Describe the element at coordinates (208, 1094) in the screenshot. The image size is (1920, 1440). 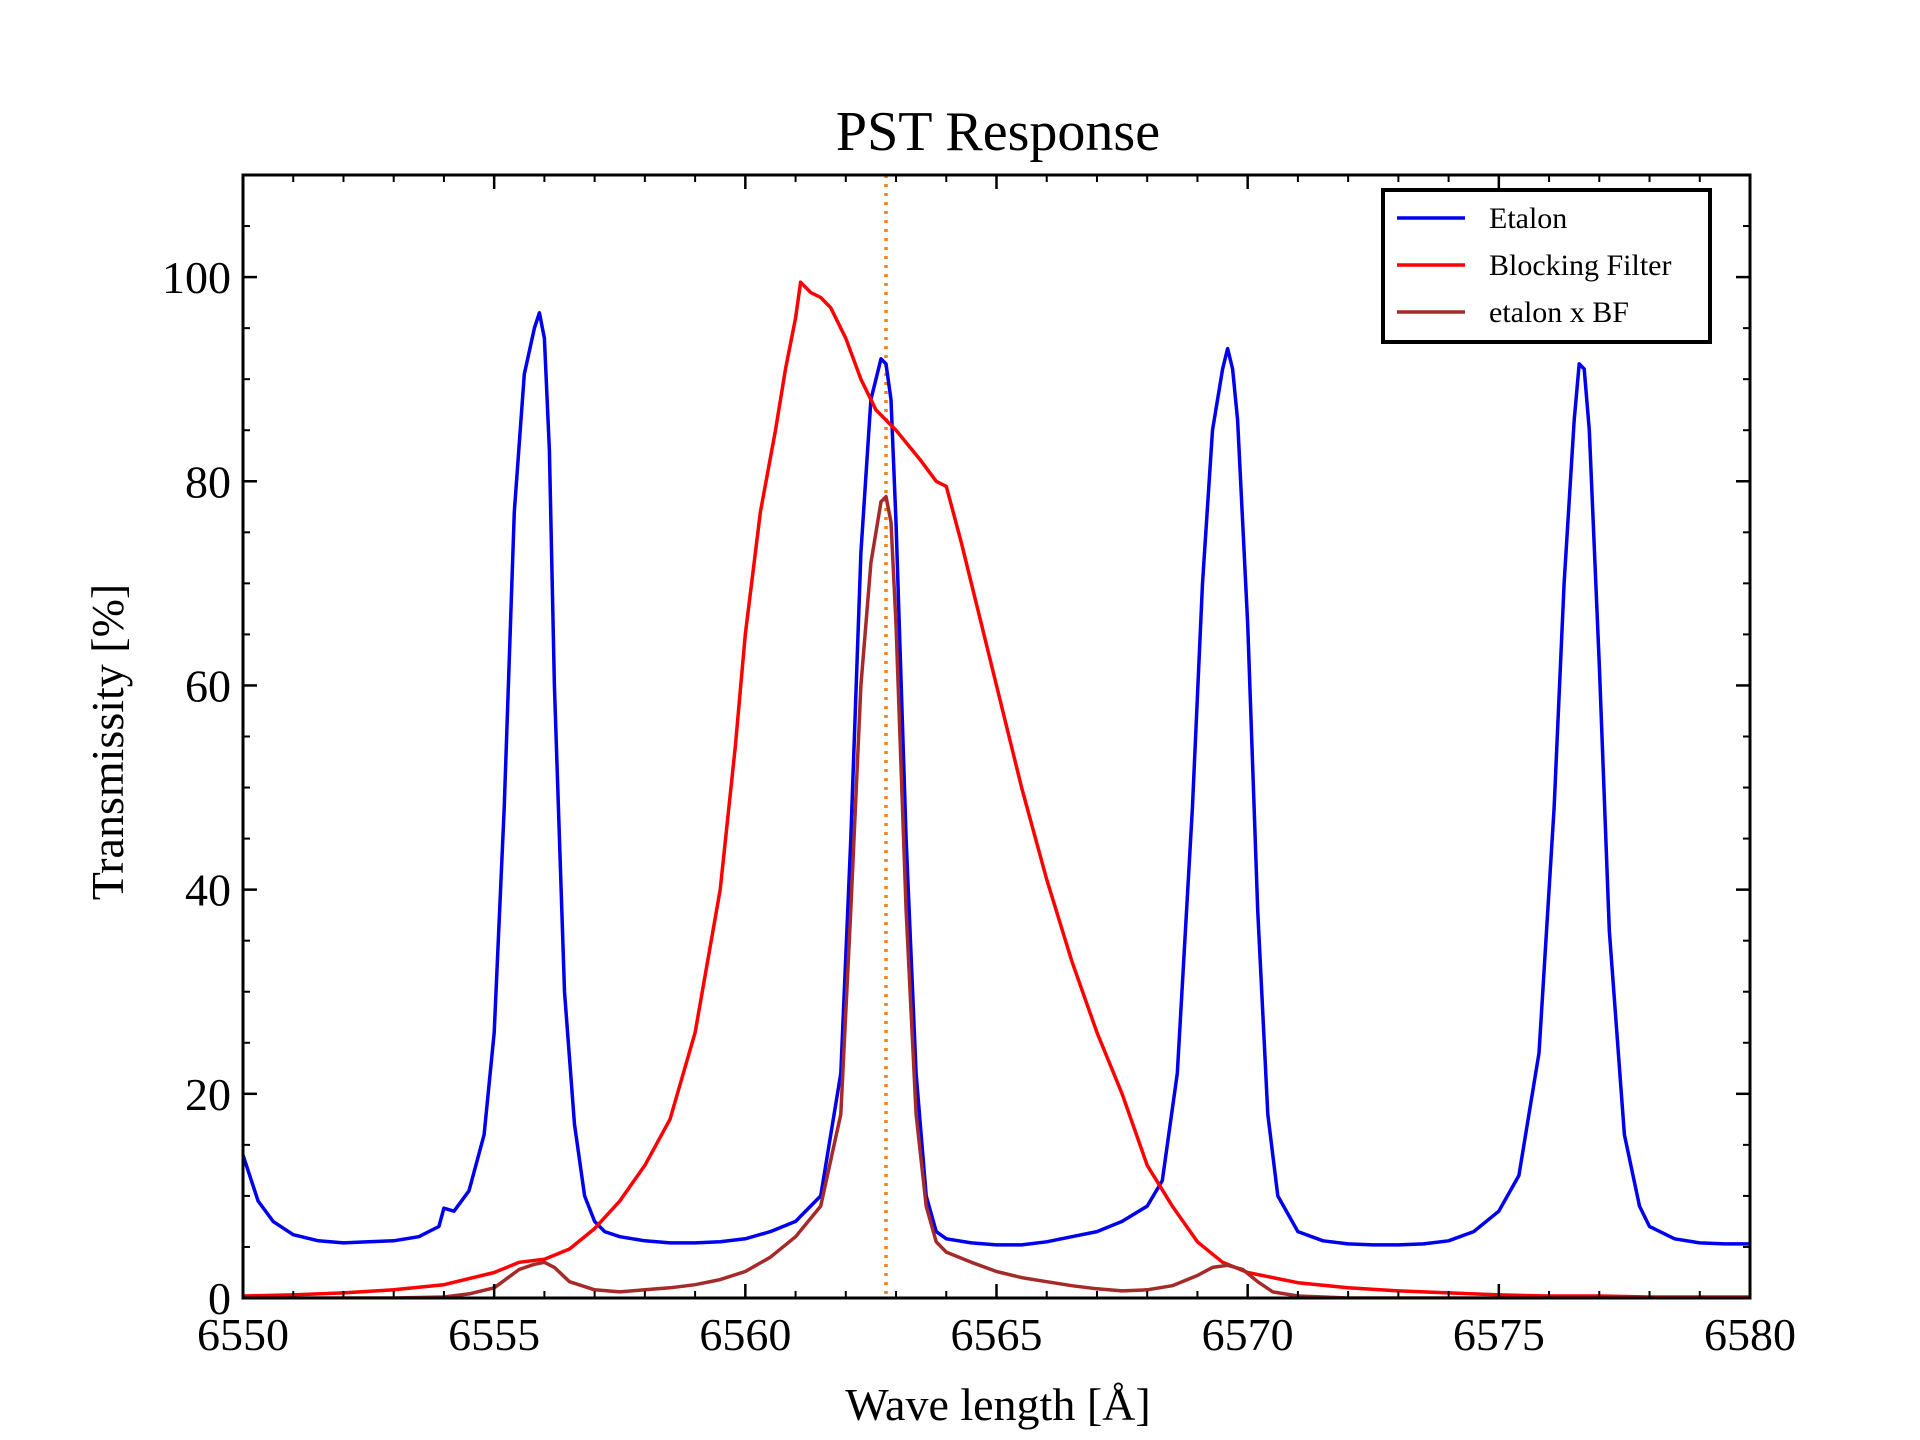
I see `y-tick-label: 20` at that location.